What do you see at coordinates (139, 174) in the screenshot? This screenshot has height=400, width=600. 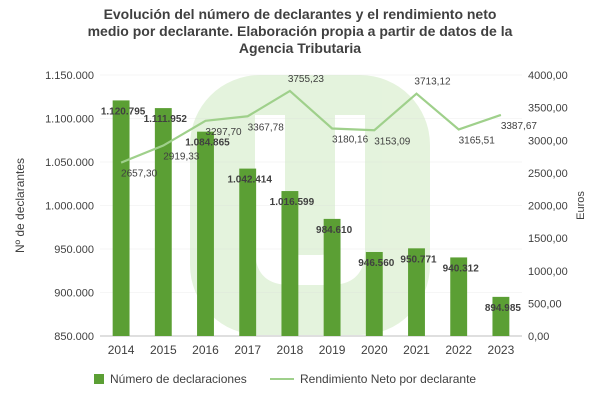 I see `line-data-label: 2657,30` at bounding box center [139, 174].